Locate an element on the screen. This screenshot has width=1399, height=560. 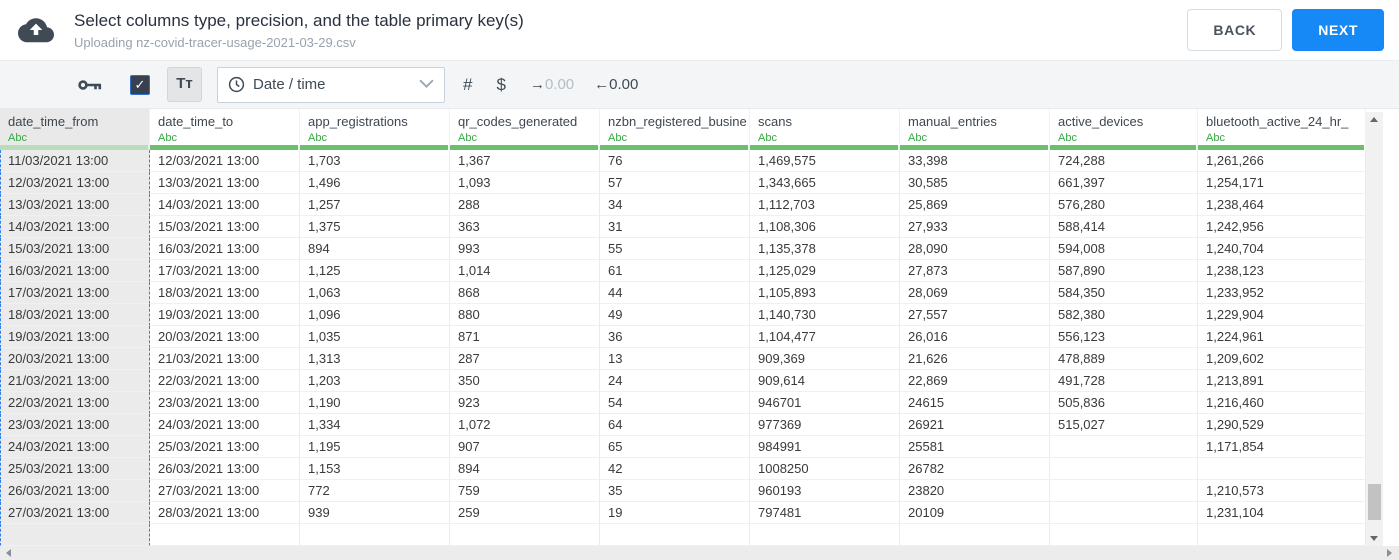
table-cell: 25,869 is located at coordinates (975, 205).